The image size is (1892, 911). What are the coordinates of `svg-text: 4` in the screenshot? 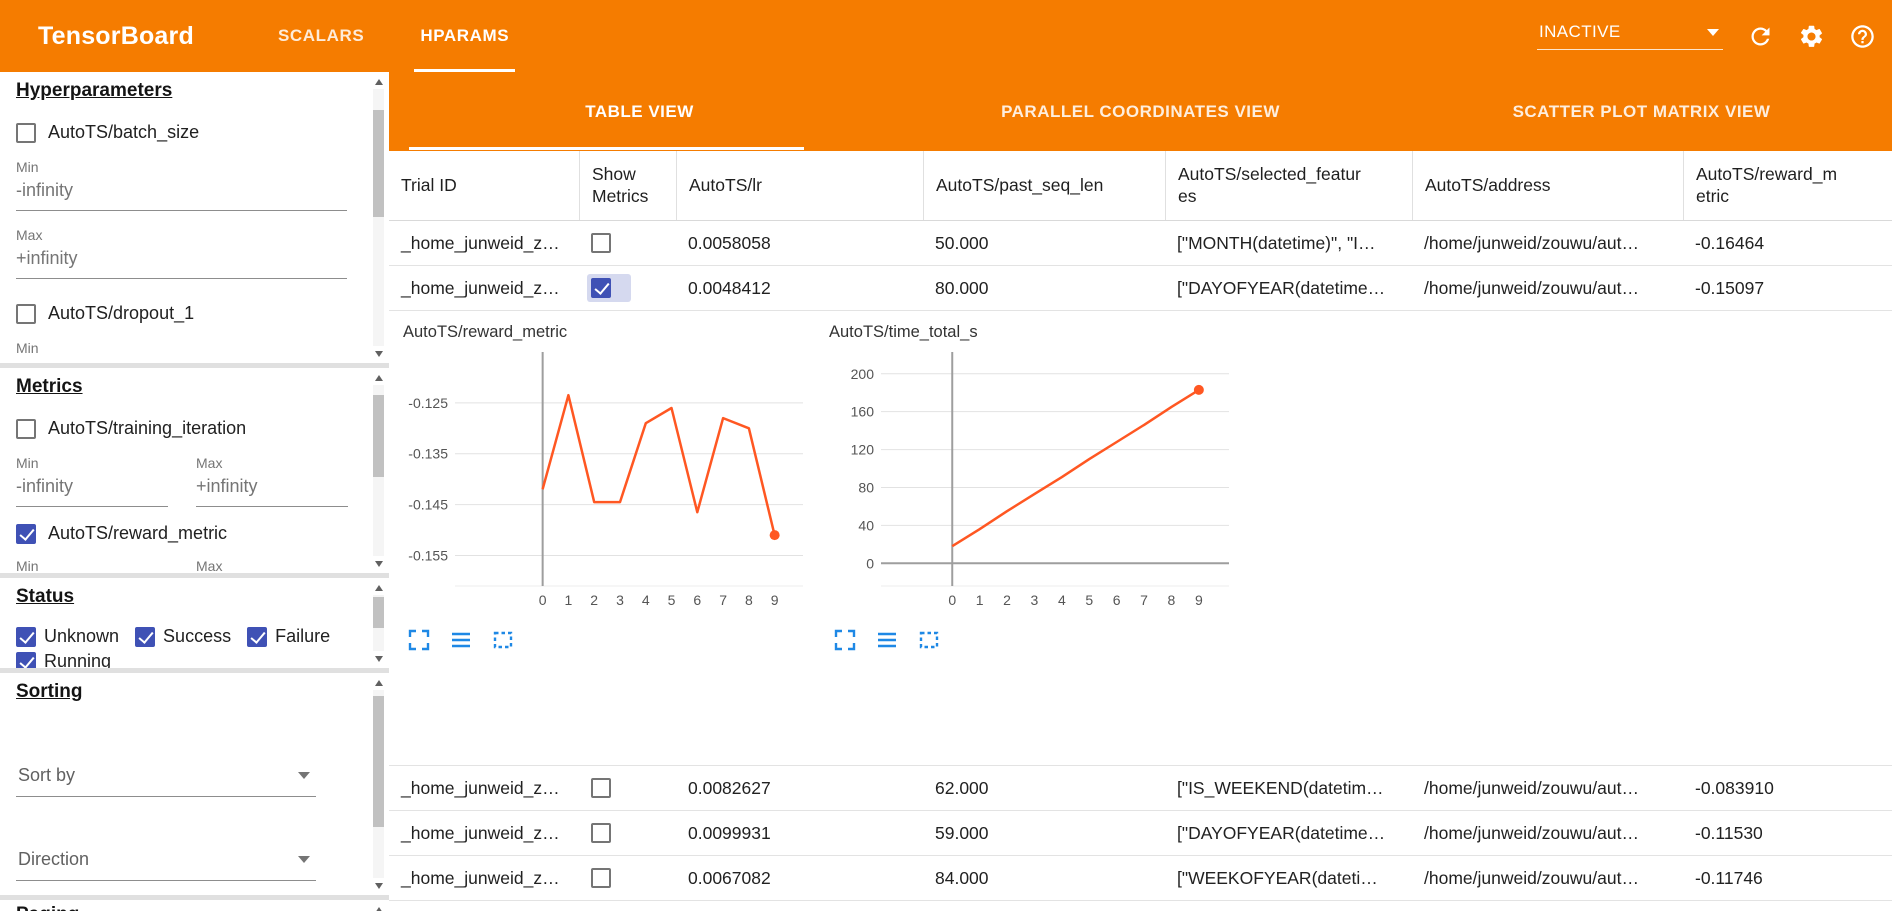 It's located at (1062, 600).